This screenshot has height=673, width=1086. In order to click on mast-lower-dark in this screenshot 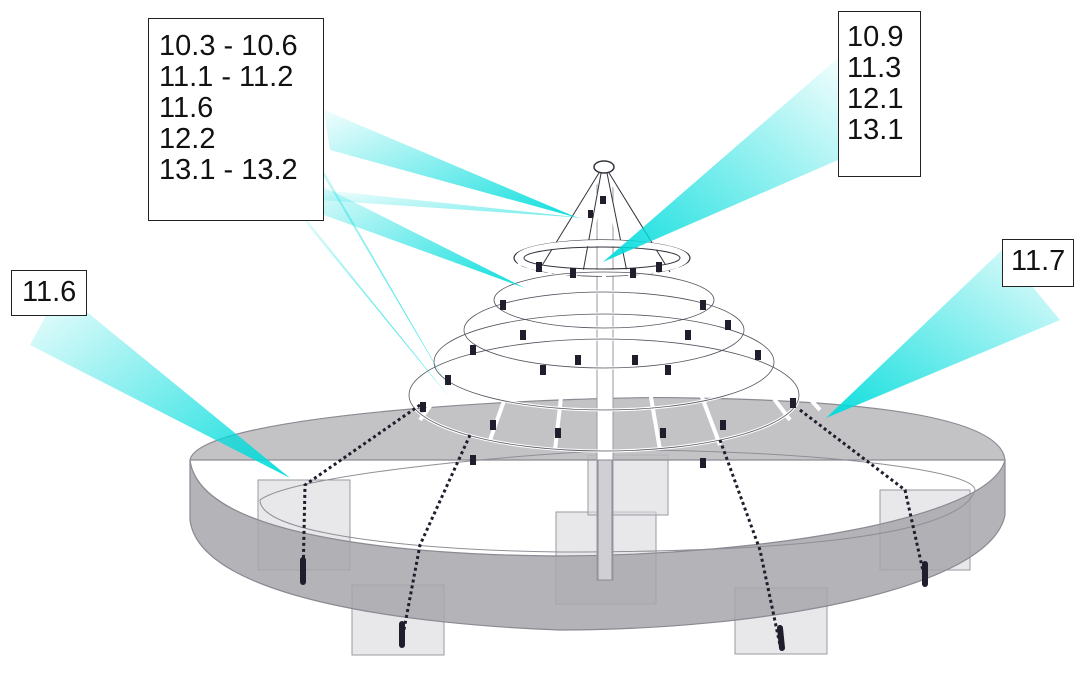, I will do `click(605, 520)`.